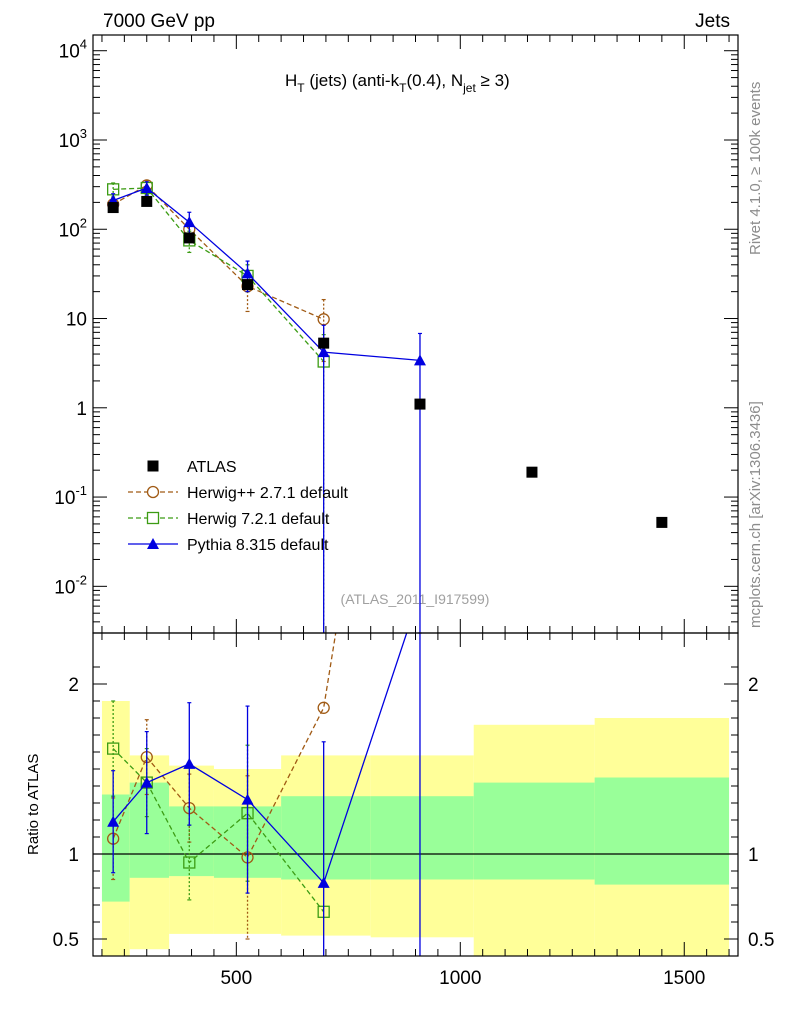 This screenshot has width=786, height=1024. Describe the element at coordinates (212, 467) in the screenshot. I see `legend-label-atlas: ATLAS` at that location.